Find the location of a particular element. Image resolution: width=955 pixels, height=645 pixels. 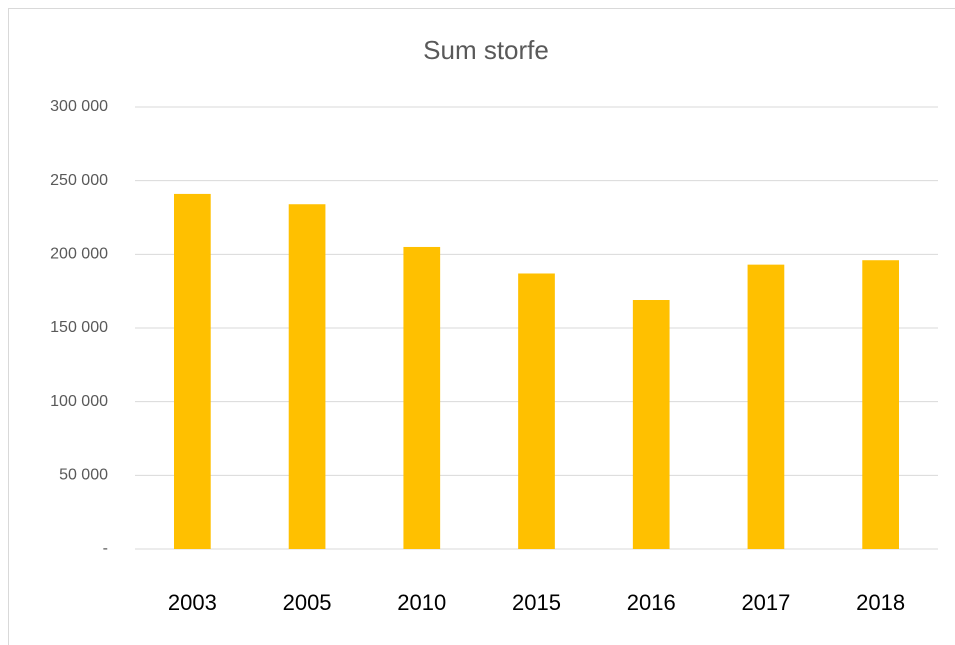

x-tick-label: 2003 is located at coordinates (192, 602).